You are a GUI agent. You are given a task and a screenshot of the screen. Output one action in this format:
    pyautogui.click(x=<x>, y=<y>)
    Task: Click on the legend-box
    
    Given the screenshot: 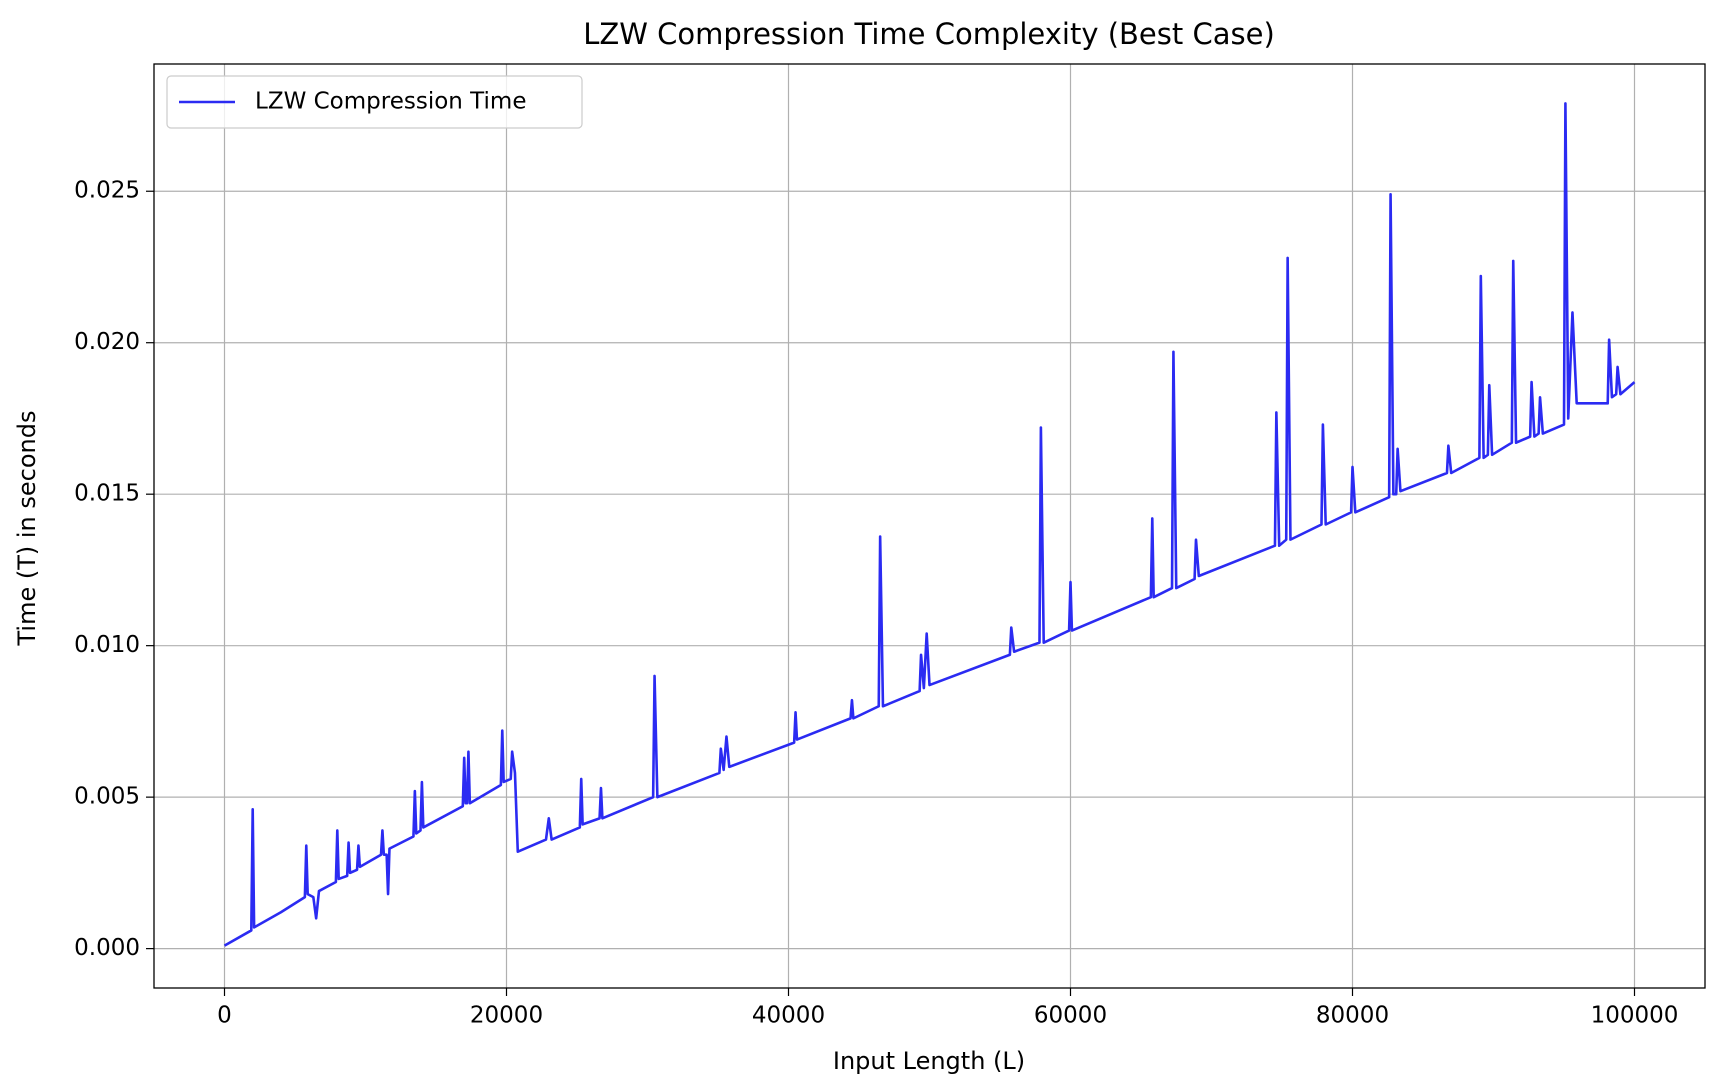 What is the action you would take?
    pyautogui.click(x=374, y=102)
    